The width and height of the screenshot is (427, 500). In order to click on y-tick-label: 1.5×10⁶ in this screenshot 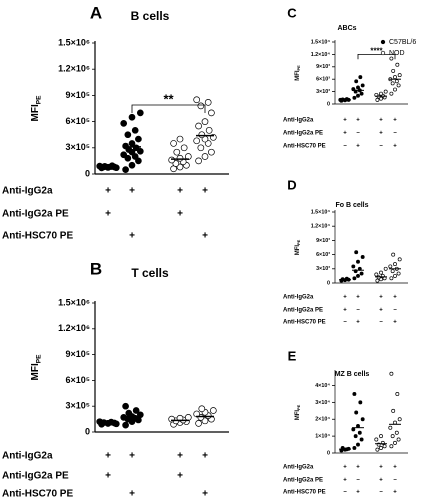, I will do `click(74, 42)`.